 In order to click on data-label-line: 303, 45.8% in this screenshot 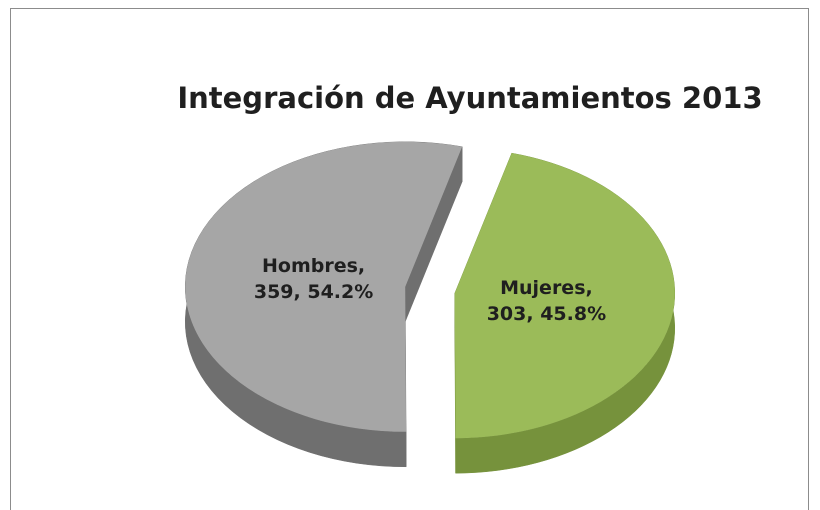, I will do `click(546, 314)`.